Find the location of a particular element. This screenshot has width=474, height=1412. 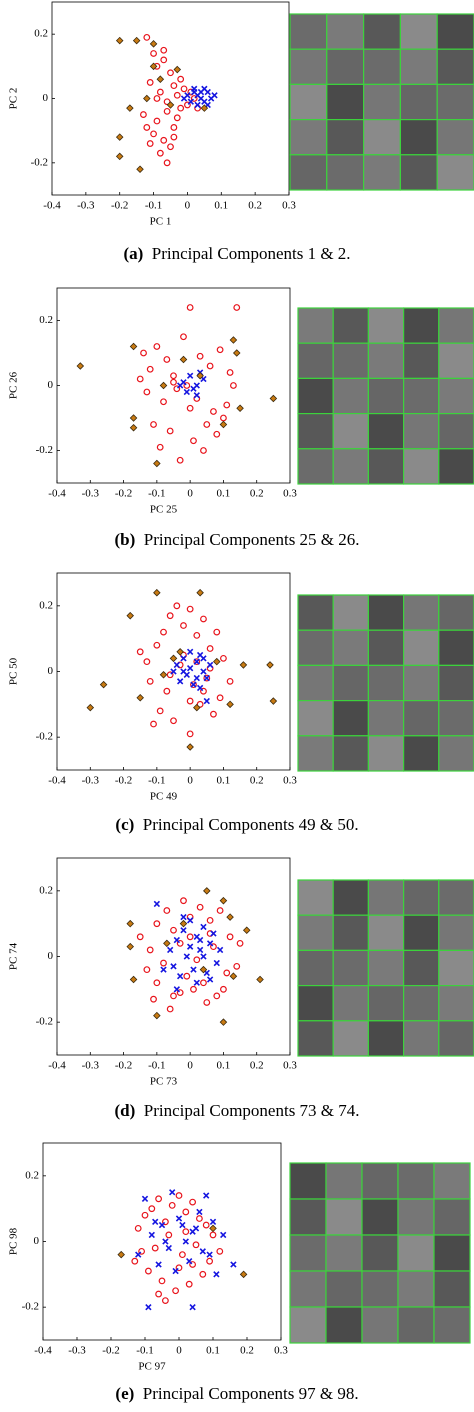

x-tick-label: -0.4 is located at coordinates (57, 1066).